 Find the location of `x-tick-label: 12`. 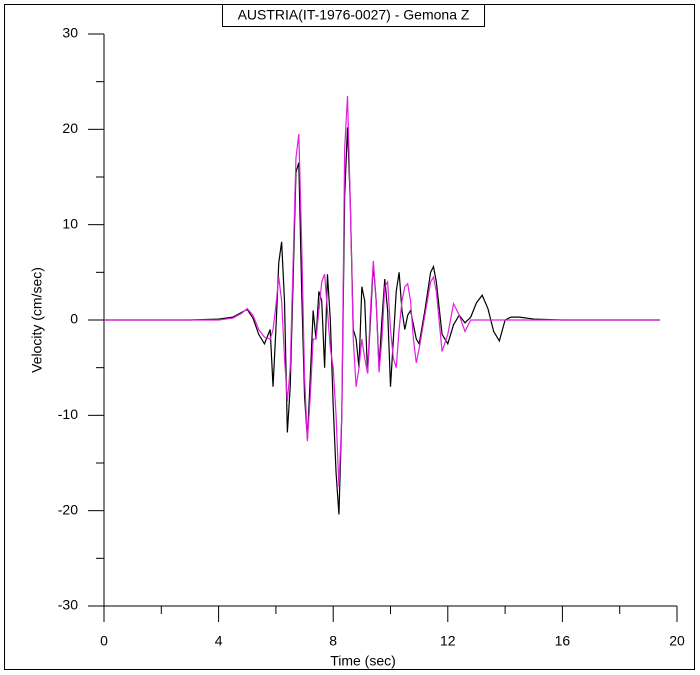

x-tick-label: 12 is located at coordinates (448, 641).